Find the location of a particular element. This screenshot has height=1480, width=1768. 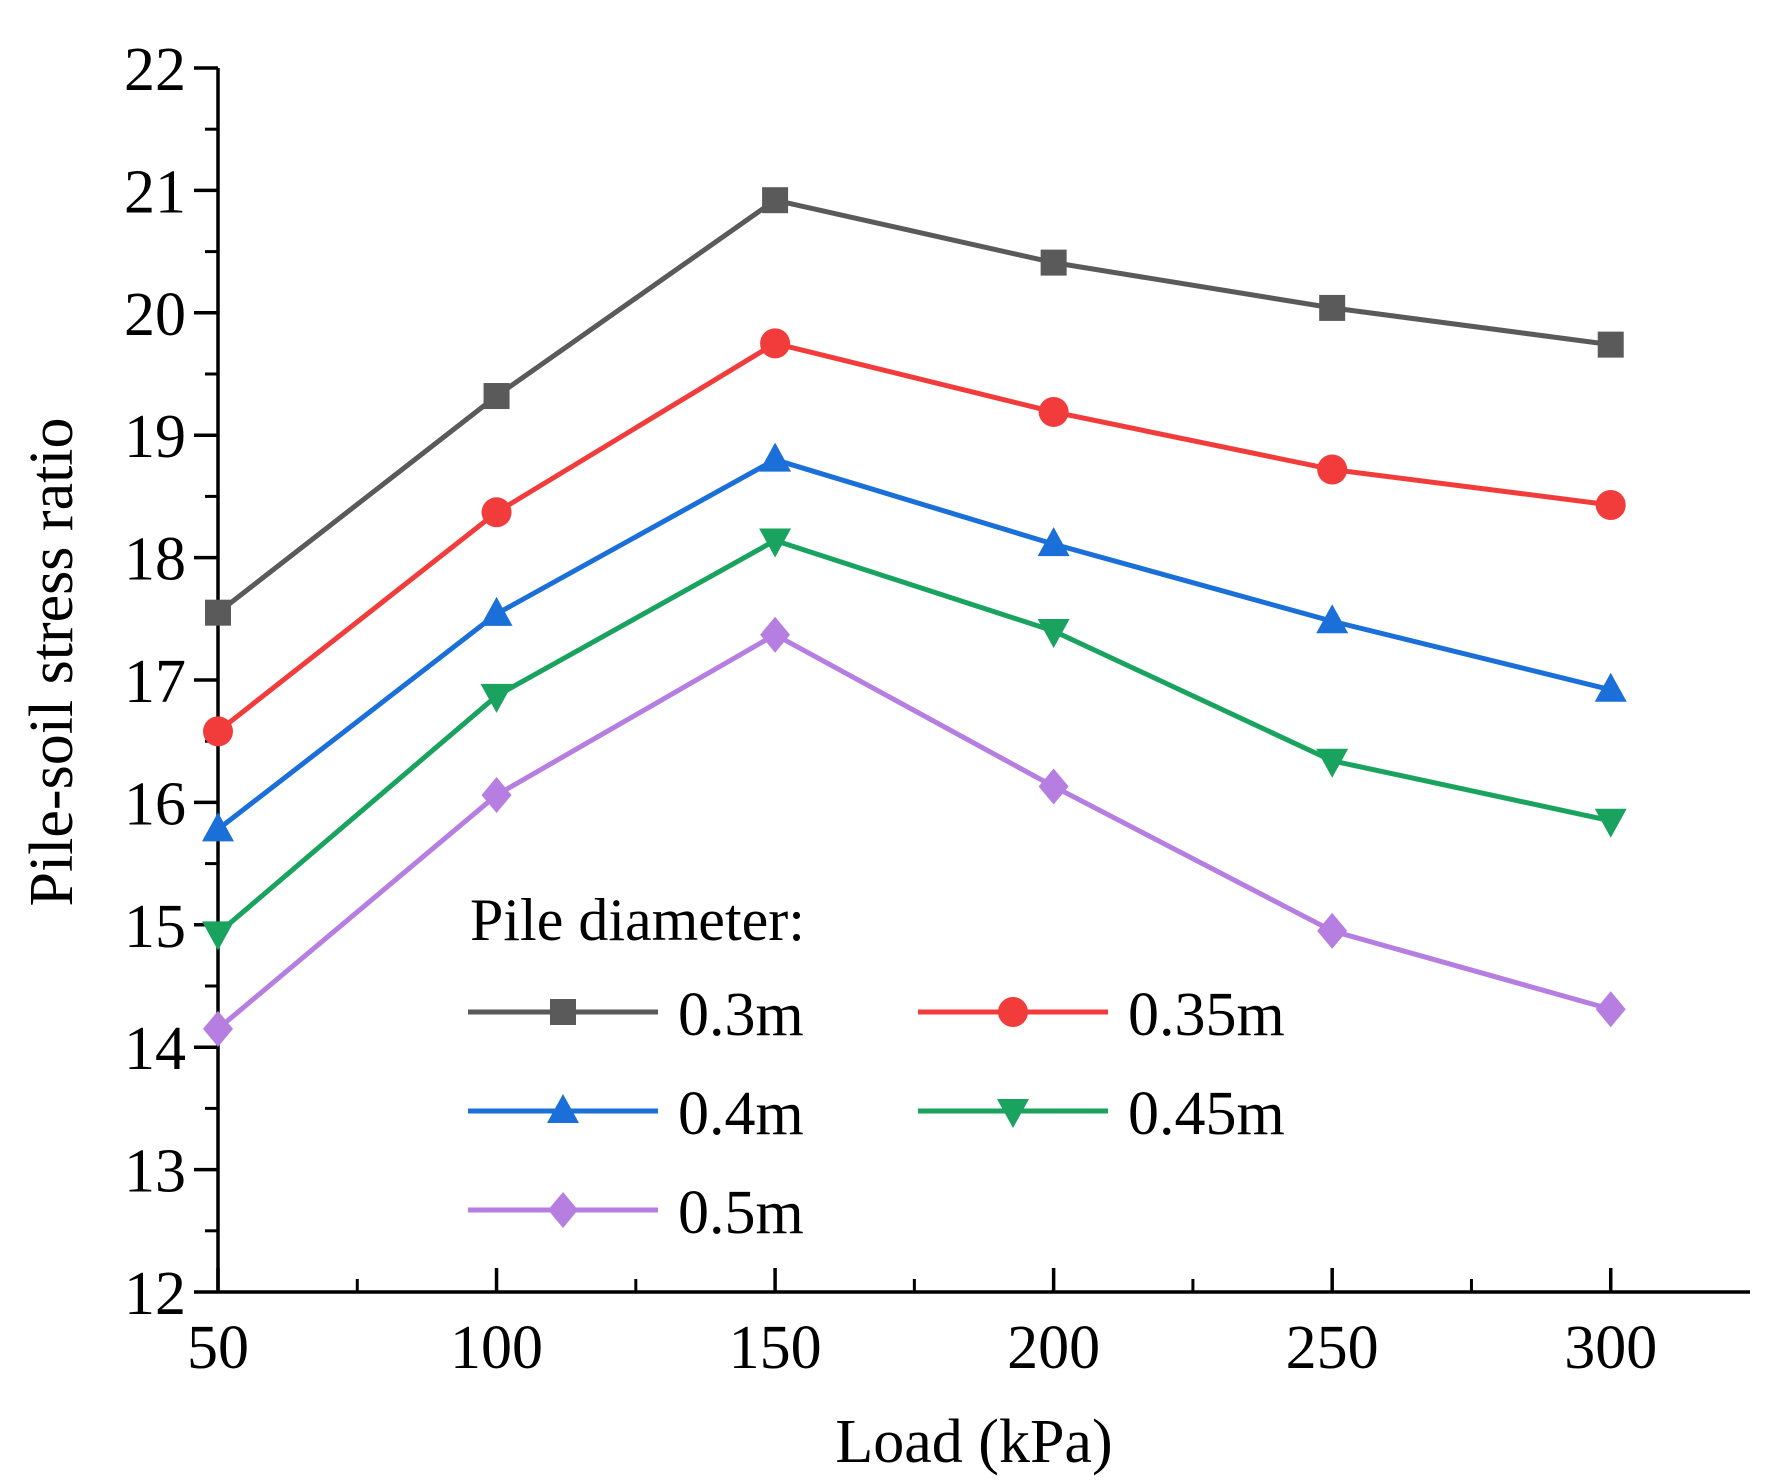

y-tick-label: 22 is located at coordinates (155, 70).